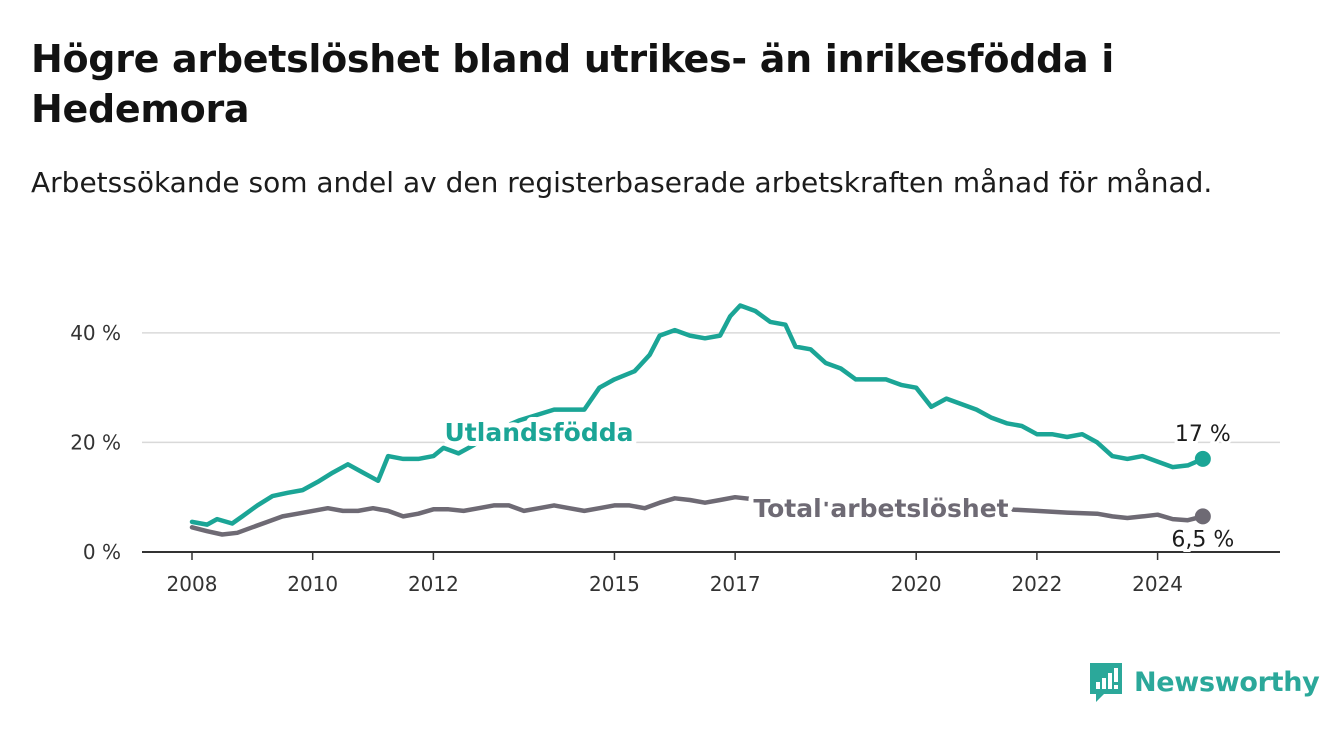 This screenshot has height=734, width=1340. I want to click on end-point-total, so click(1202, 516).